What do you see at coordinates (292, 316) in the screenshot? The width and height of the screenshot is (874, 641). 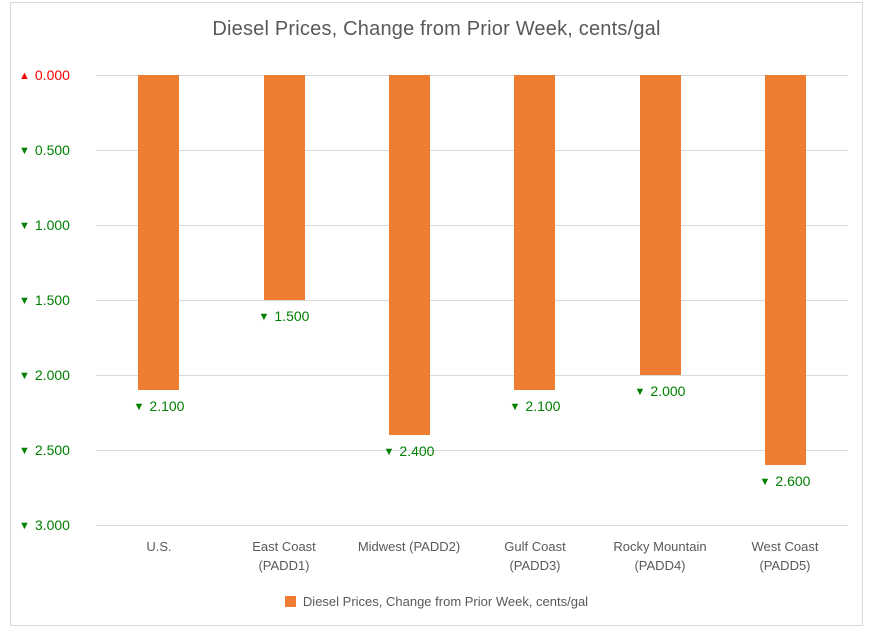 I see `data-label-value: 1.500` at bounding box center [292, 316].